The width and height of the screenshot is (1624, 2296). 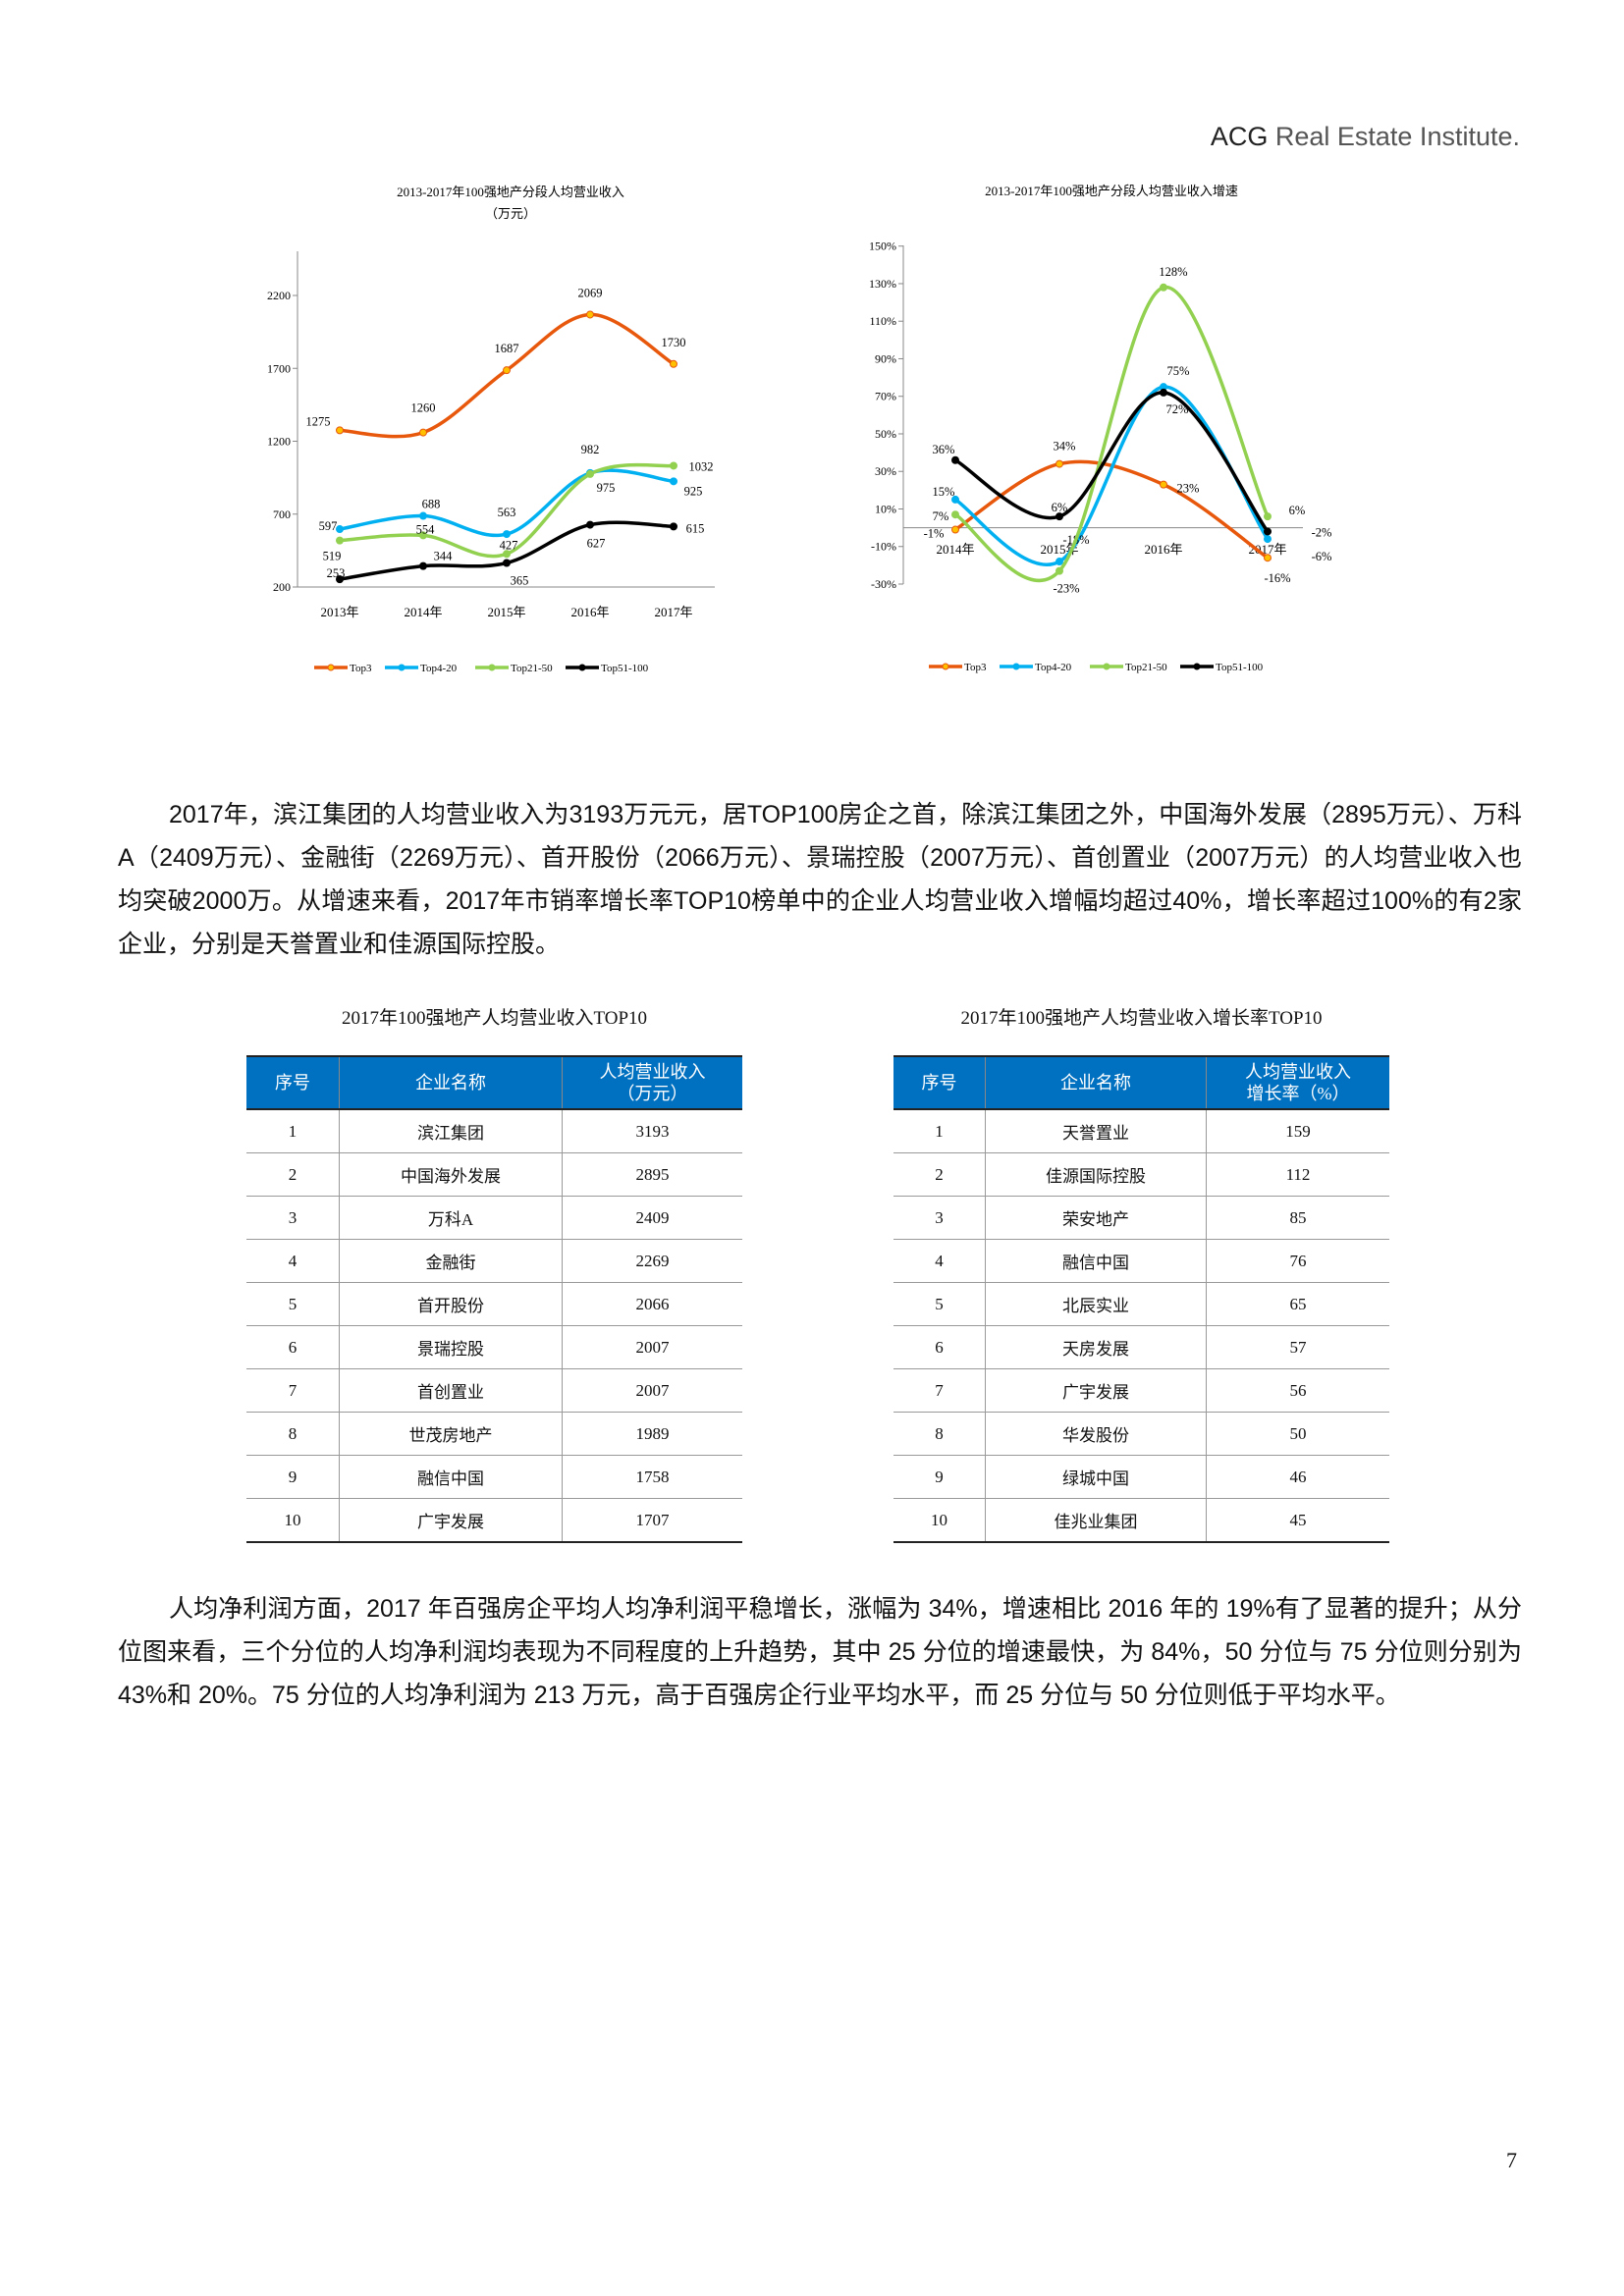 I want to click on page-number: 7, so click(x=1511, y=2160).